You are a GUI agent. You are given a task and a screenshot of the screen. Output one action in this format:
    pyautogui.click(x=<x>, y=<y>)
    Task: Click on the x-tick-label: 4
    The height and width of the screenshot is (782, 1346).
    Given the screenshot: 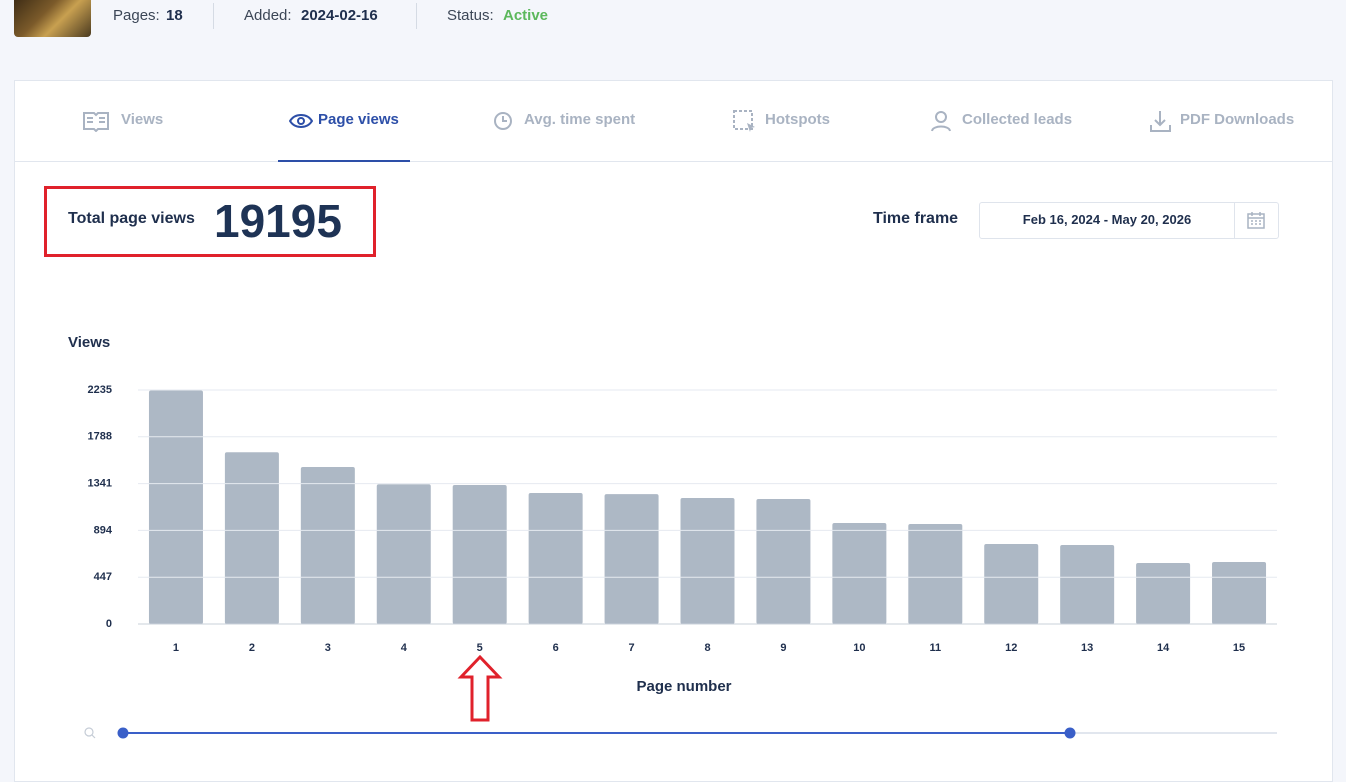 What is the action you would take?
    pyautogui.click(x=404, y=648)
    